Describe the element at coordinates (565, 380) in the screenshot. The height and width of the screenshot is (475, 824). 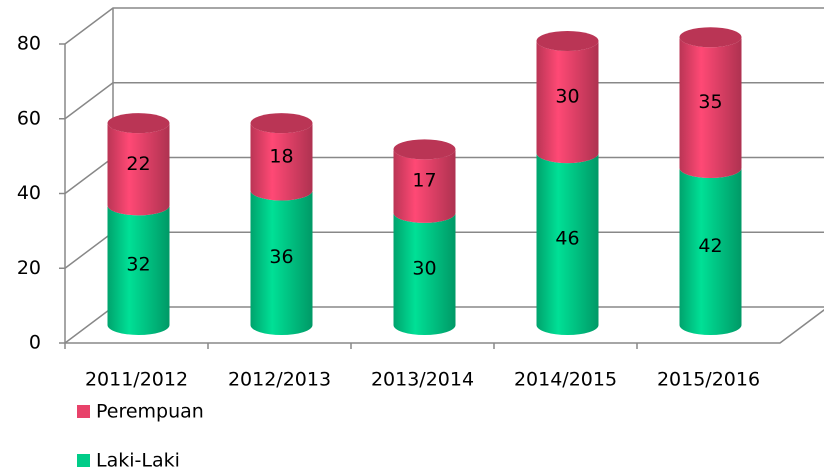
I see `x-tick-label: 2014/2015` at that location.